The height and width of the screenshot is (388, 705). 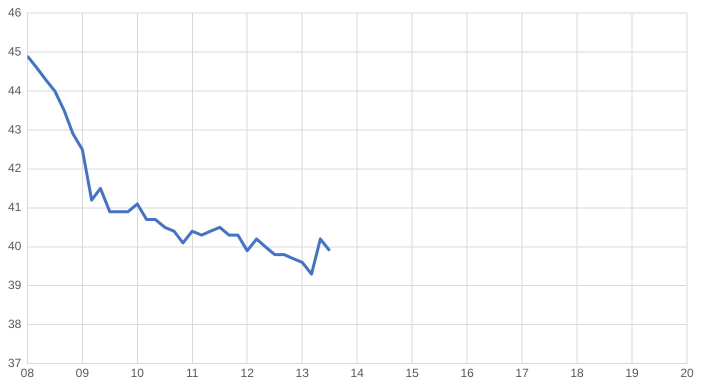 What do you see at coordinates (15, 168) in the screenshot?
I see `y-tick-label: 42` at bounding box center [15, 168].